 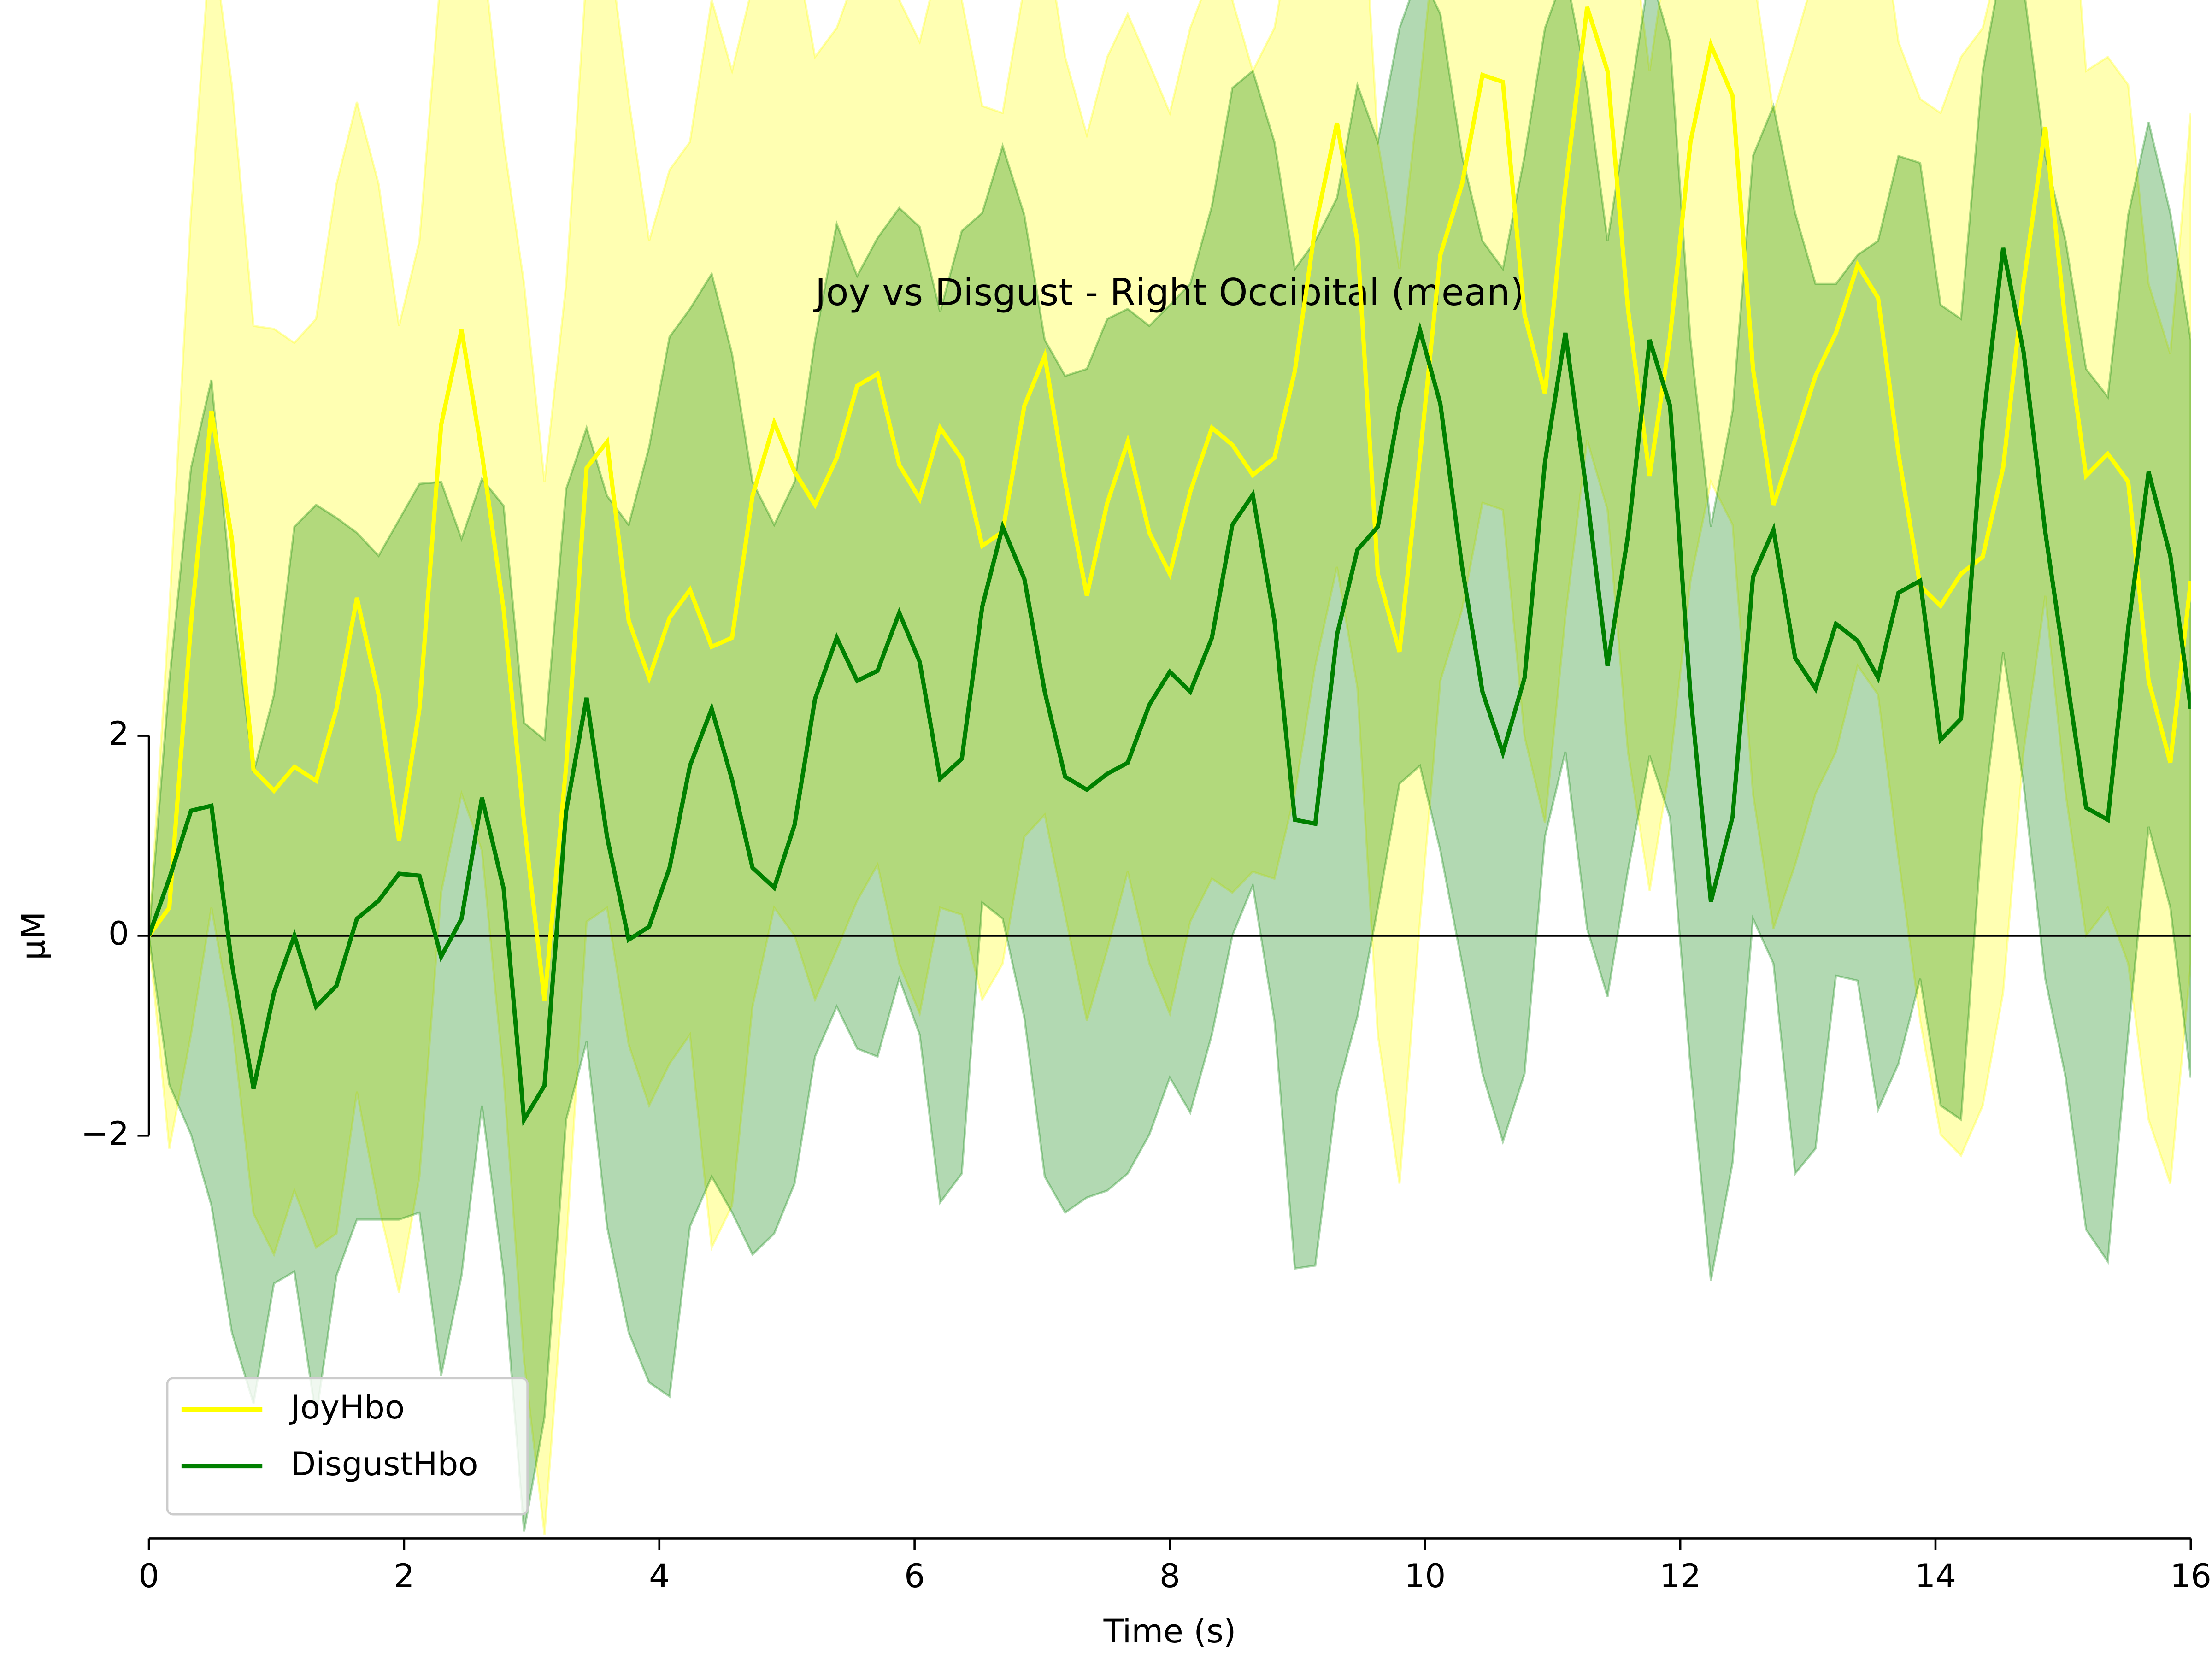 I want to click on y-axis-label: µM, so click(x=33, y=936).